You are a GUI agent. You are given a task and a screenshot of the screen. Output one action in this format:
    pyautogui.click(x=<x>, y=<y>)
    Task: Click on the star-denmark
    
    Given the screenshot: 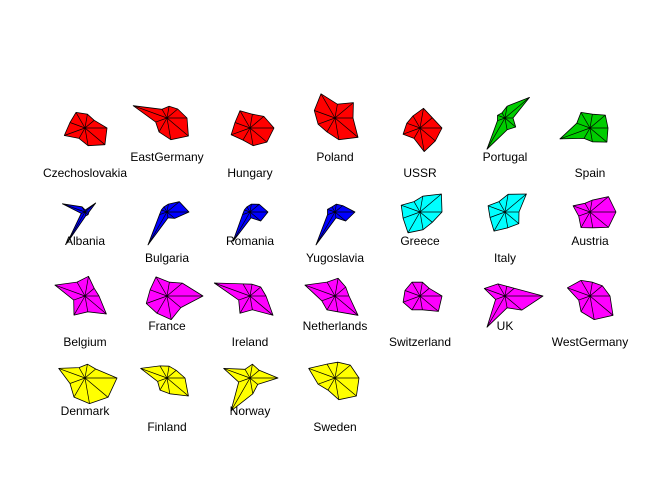 What is the action you would take?
    pyautogui.click(x=88, y=384)
    